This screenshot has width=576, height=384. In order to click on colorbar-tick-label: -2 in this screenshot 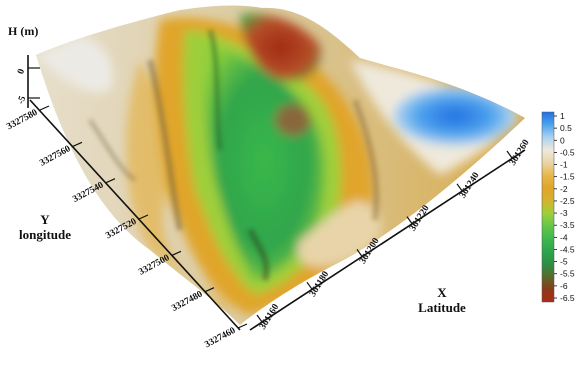, I will do `click(564, 189)`.